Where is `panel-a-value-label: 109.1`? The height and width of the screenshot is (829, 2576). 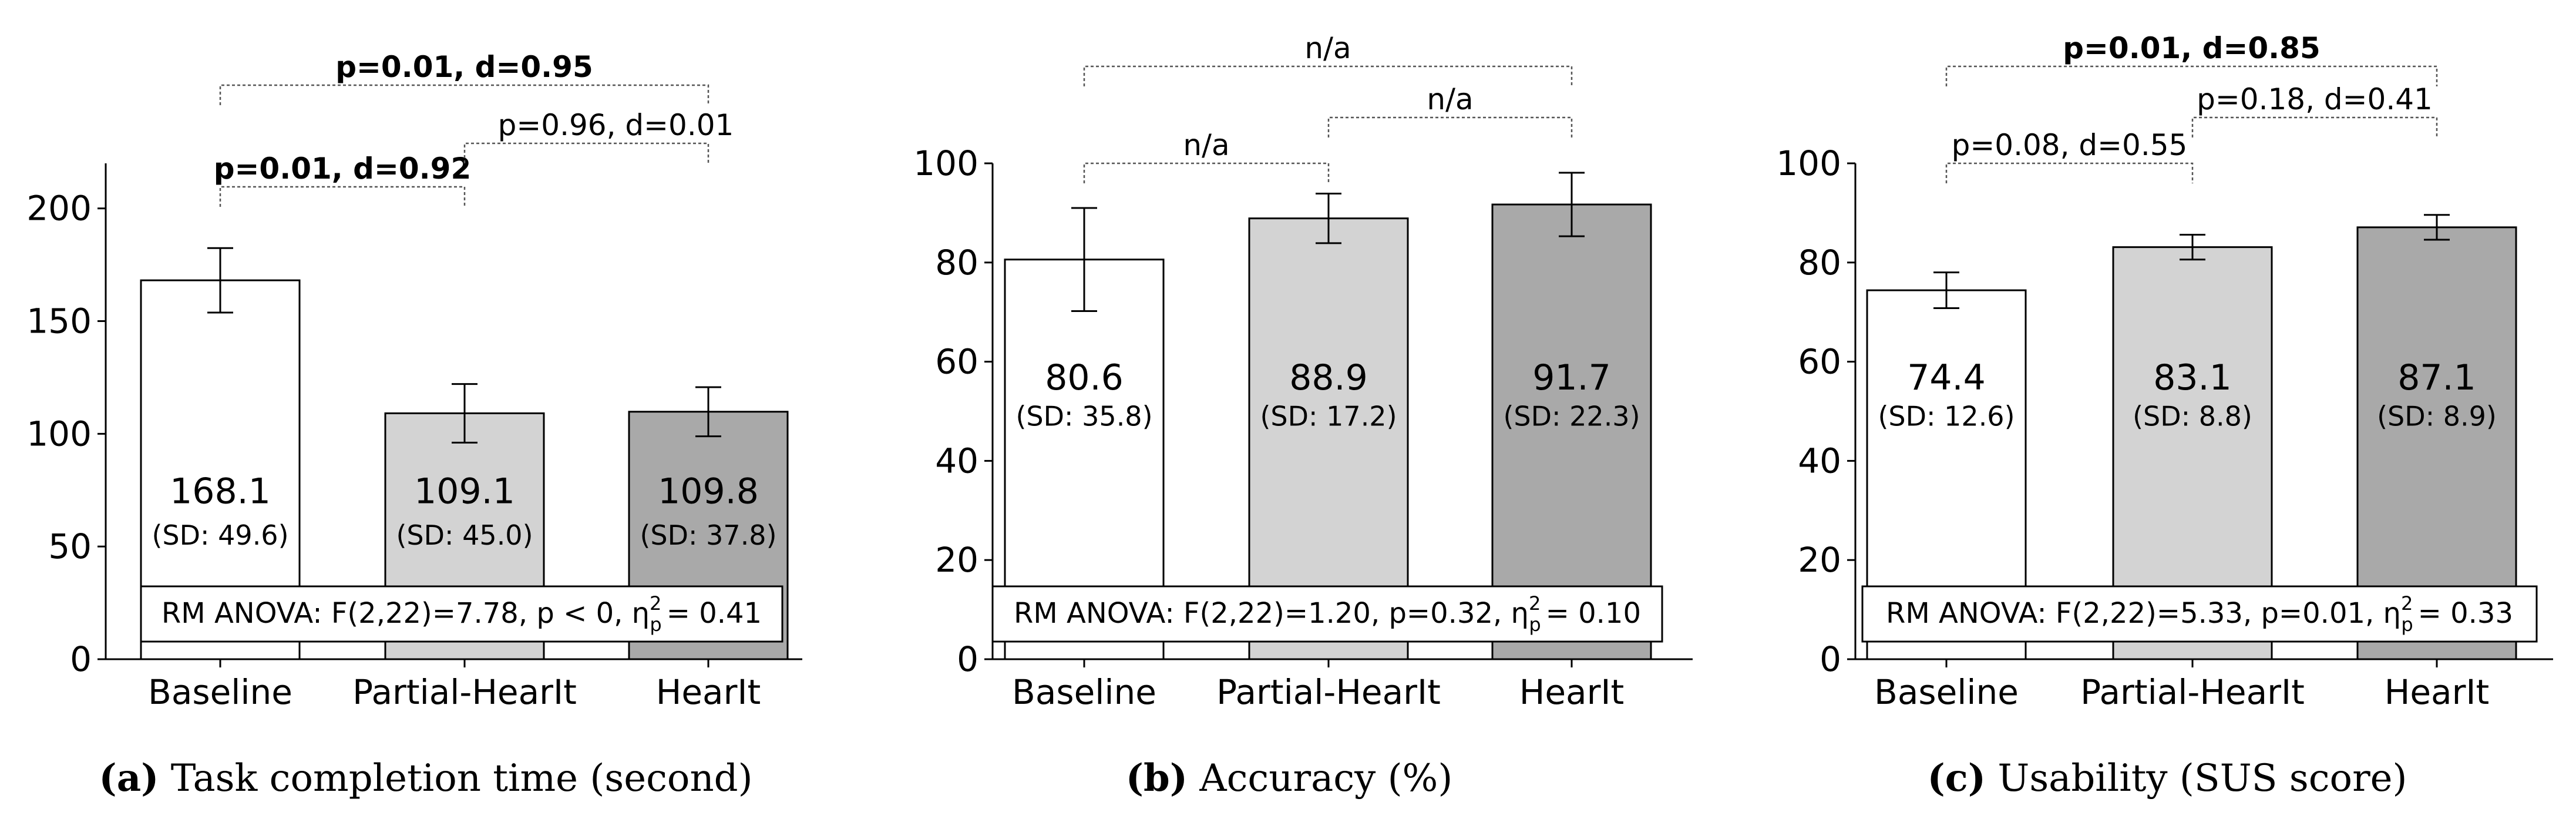 panel-a-value-label: 109.1 is located at coordinates (465, 491).